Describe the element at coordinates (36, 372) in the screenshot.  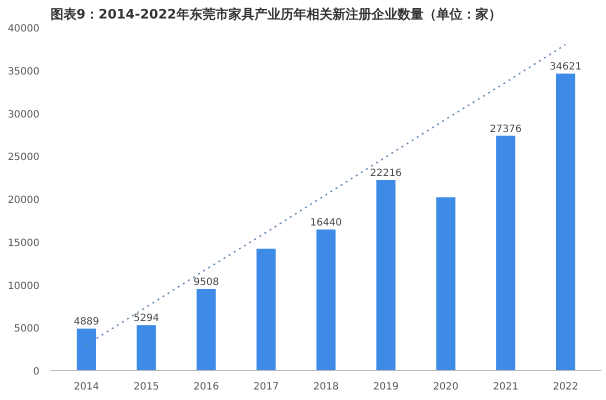
I see `y-tick-label: 0` at that location.